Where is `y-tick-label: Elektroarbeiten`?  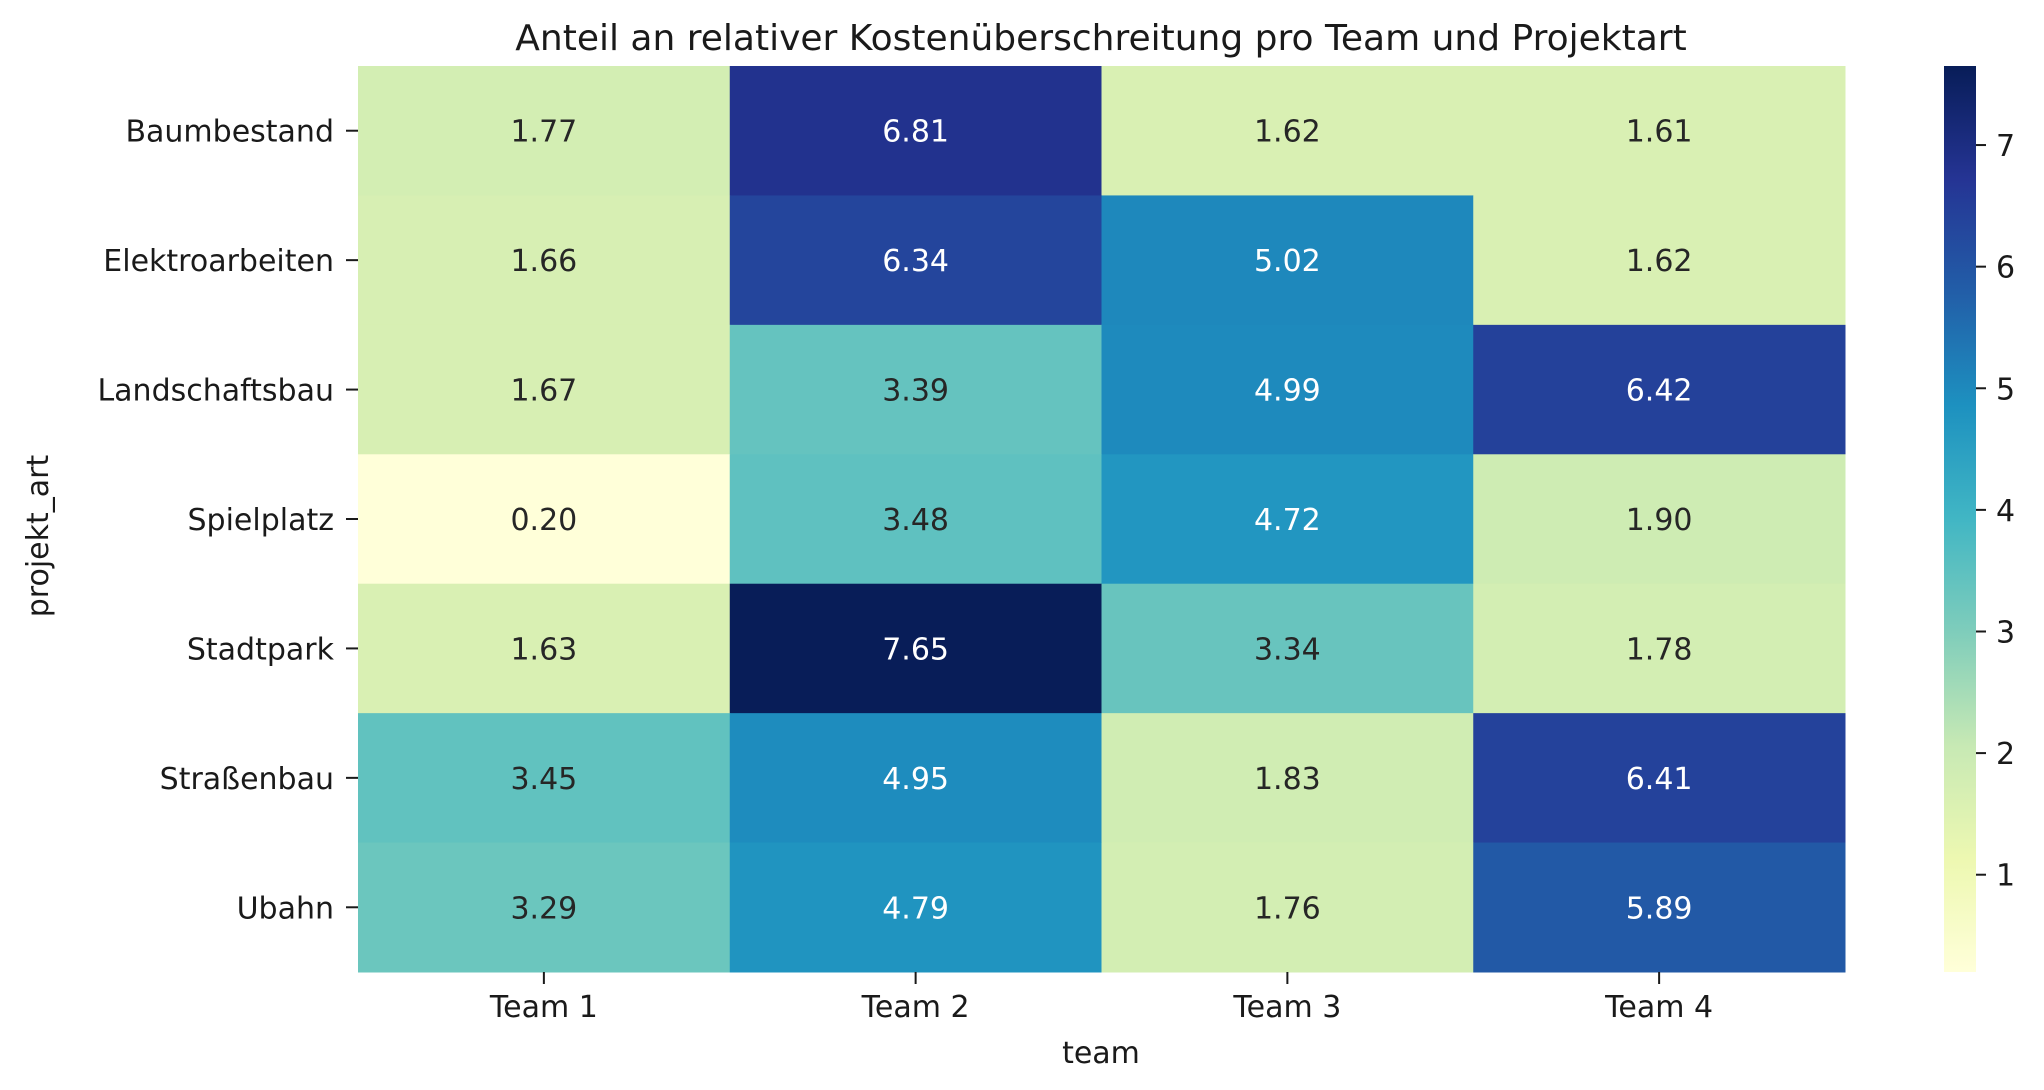
y-tick-label: Elektroarbeiten is located at coordinates (218, 261).